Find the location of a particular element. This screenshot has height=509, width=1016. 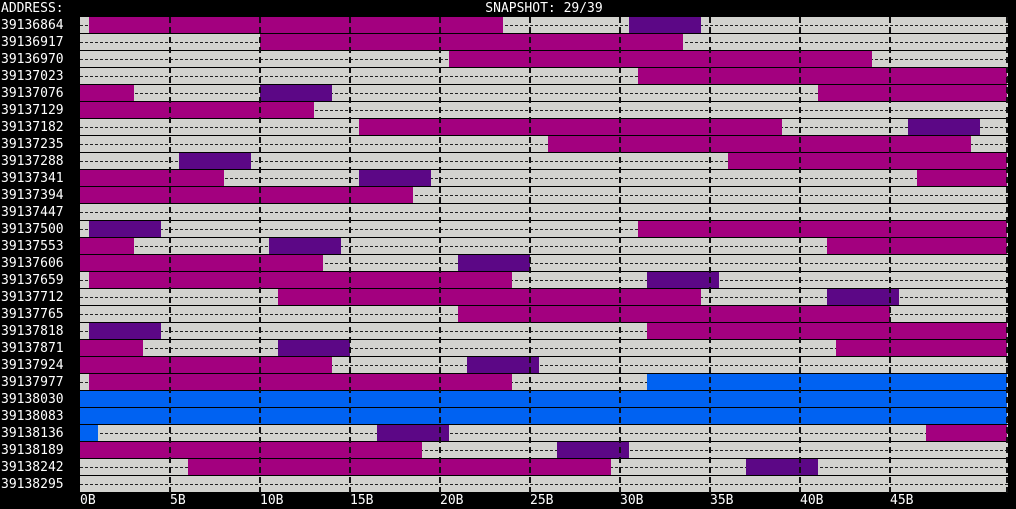

address-label: 39137023 is located at coordinates (32, 76).